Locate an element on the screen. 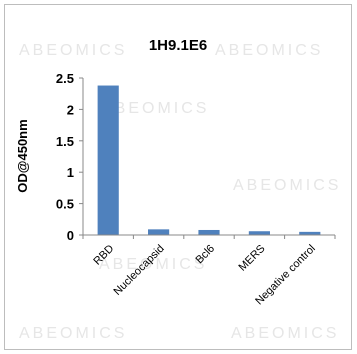 The height and width of the screenshot is (354, 357). y-axis-label: OD@450nm is located at coordinates (22, 155).